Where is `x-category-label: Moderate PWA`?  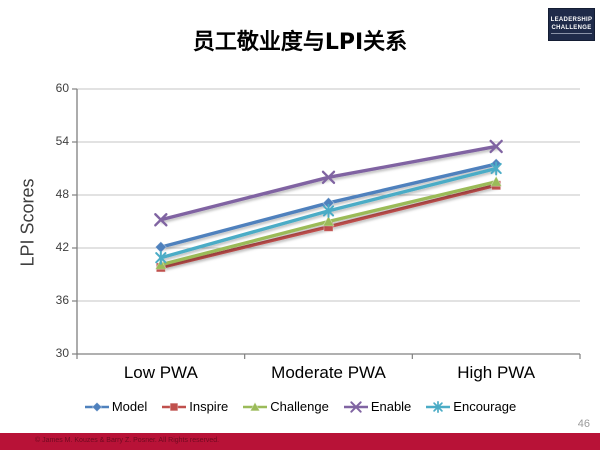 x-category-label: Moderate PWA is located at coordinates (328, 372).